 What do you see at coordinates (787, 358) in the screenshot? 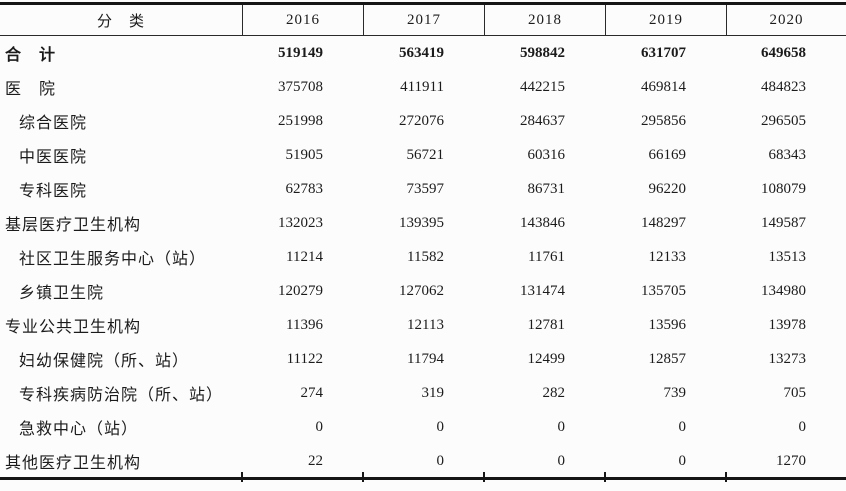
I see `row-value: 13273` at bounding box center [787, 358].